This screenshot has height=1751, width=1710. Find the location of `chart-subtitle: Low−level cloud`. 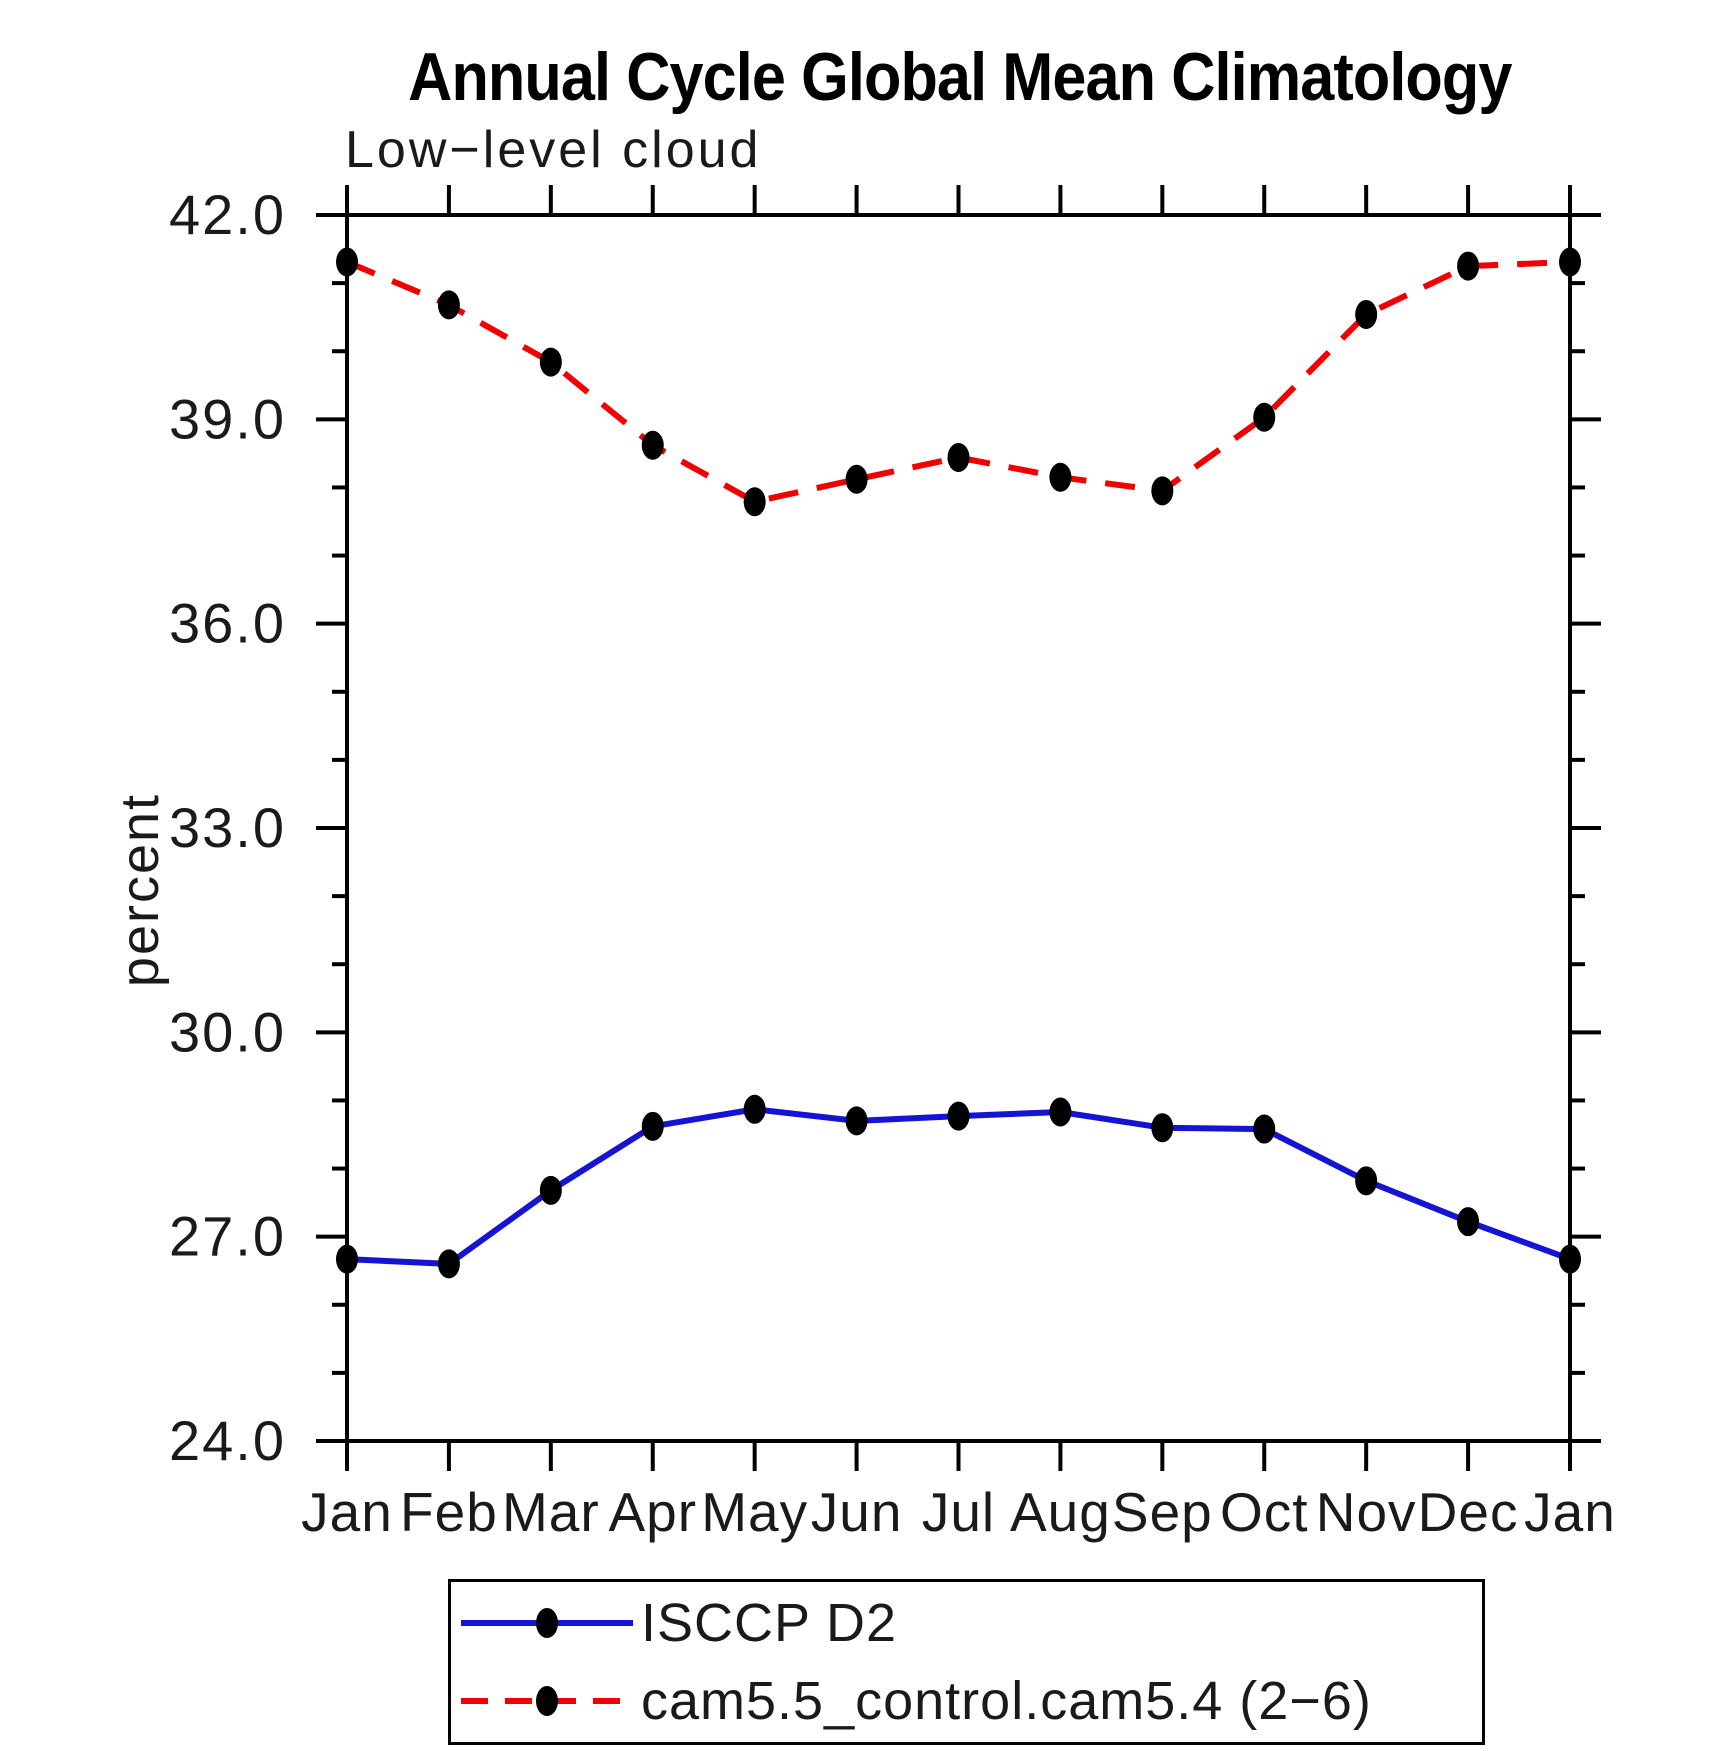

chart-subtitle: Low−level cloud is located at coordinates (553, 150).